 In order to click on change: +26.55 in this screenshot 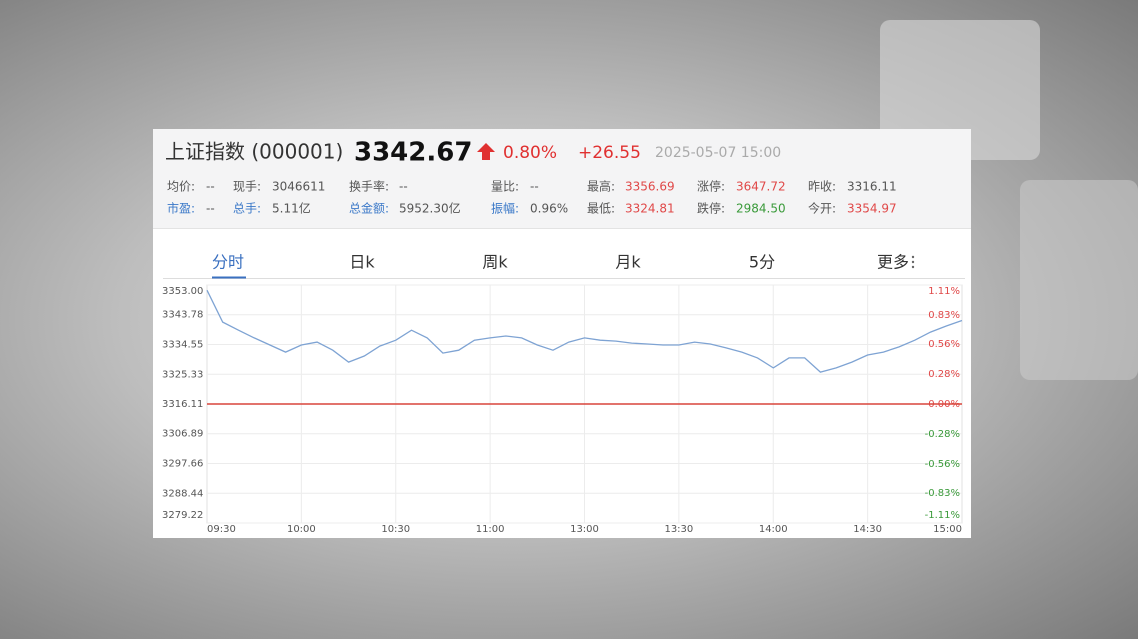, I will do `click(609, 153)`.